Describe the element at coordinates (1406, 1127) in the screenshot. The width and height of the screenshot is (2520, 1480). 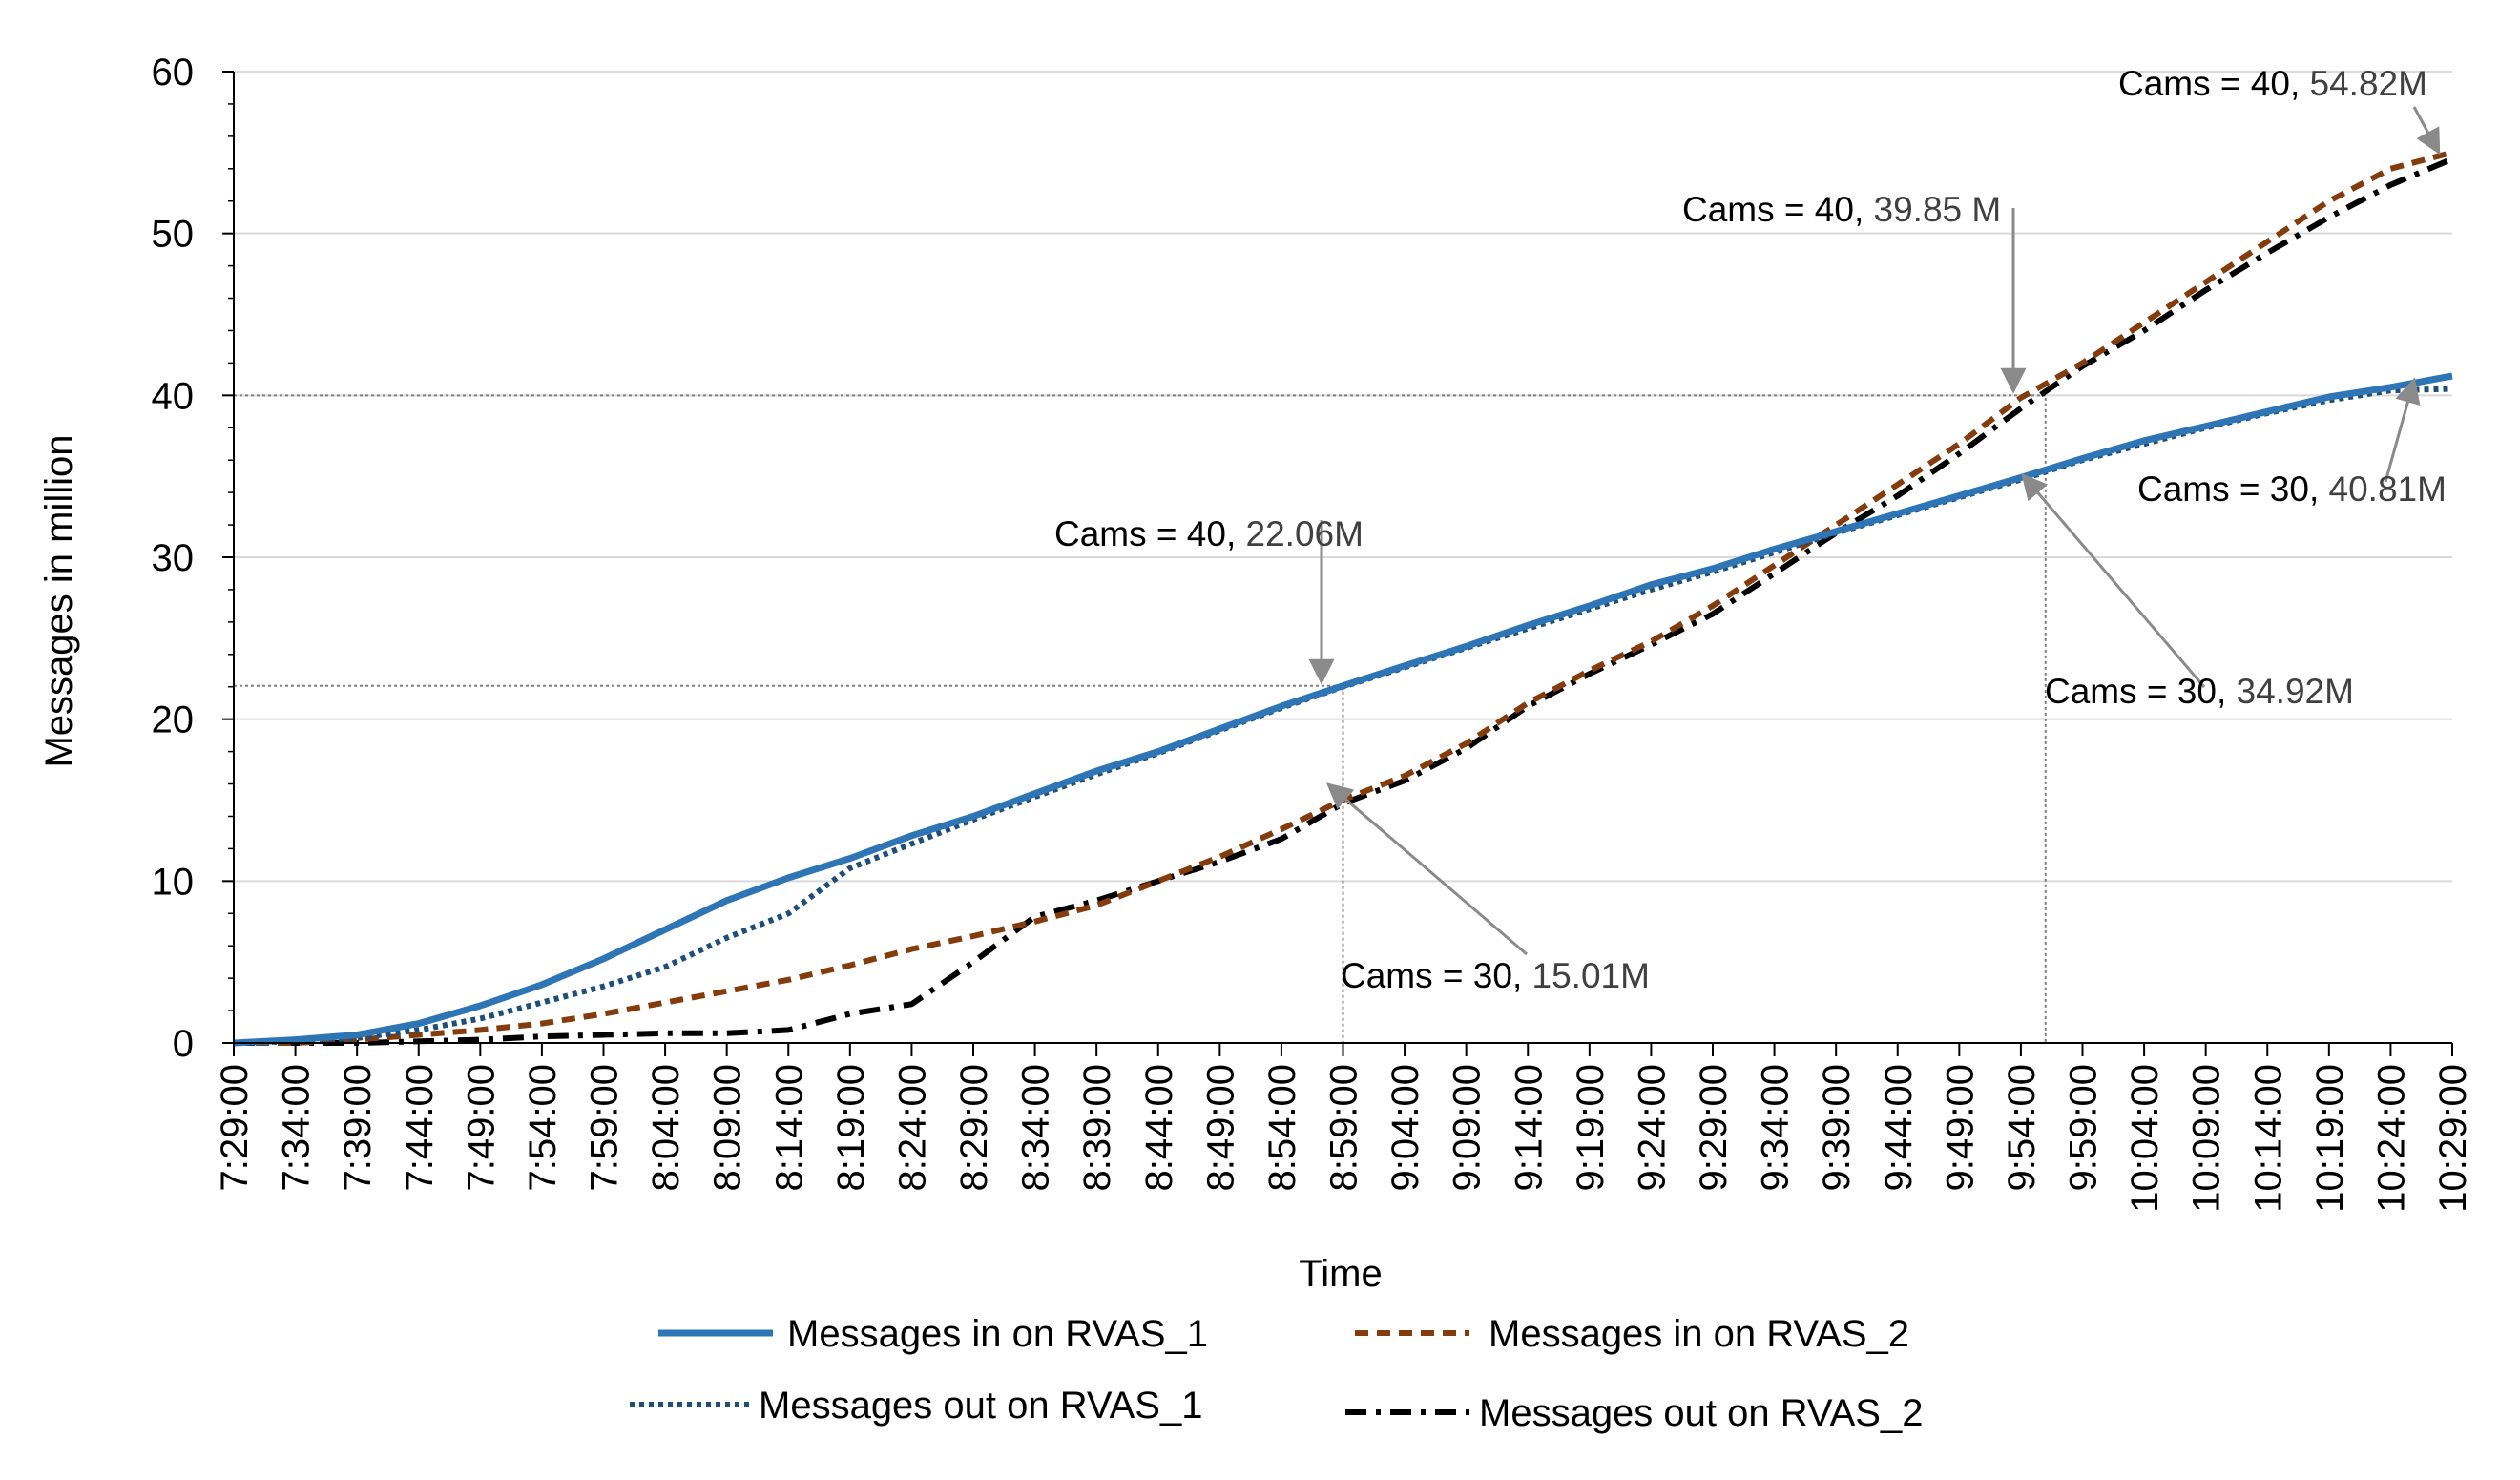
I see `x-tick-label: 9:04:00` at that location.